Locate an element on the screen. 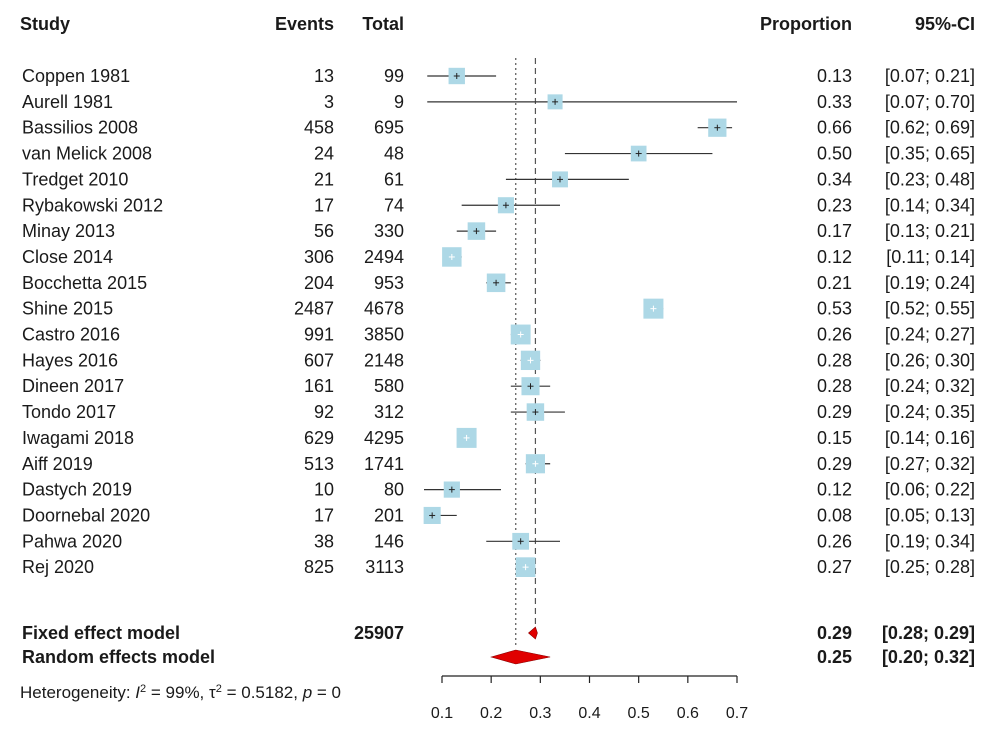 The image size is (1000, 734). study-row: Coppen 1981 13 99 0.13 [0.07; 0.21] is located at coordinates (498, 76).